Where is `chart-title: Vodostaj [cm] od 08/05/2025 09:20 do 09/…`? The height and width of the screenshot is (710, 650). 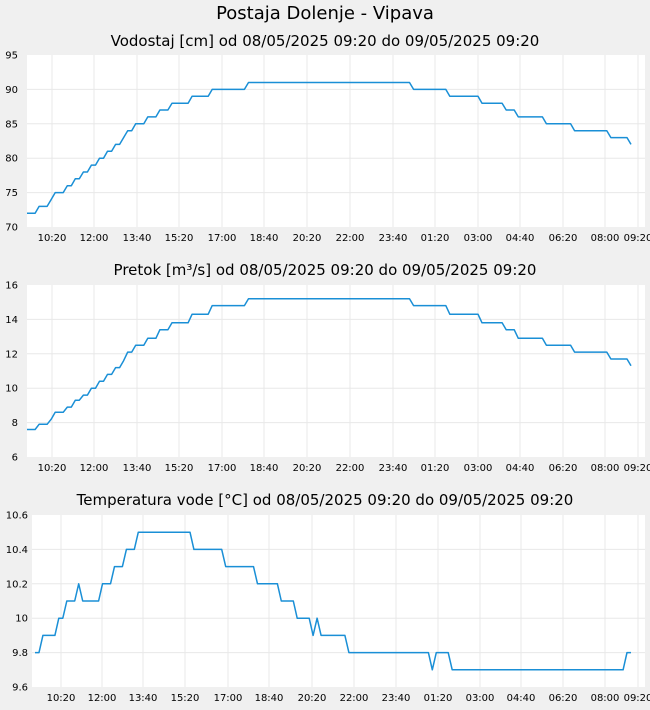 chart-title: Vodostaj [cm] od 08/05/2025 09:20 do 09/… is located at coordinates (325, 41).